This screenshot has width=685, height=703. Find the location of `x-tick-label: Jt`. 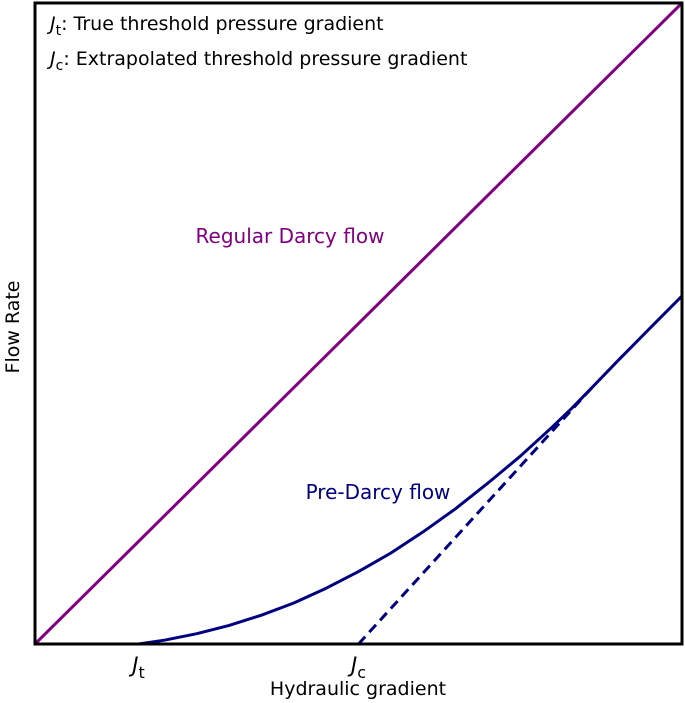

x-tick-label: Jt is located at coordinates (136, 667).